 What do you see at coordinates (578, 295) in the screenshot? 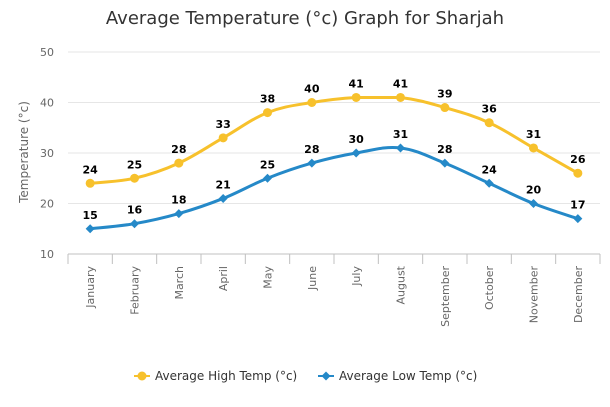
I see `x-tick-label: December` at bounding box center [578, 295].